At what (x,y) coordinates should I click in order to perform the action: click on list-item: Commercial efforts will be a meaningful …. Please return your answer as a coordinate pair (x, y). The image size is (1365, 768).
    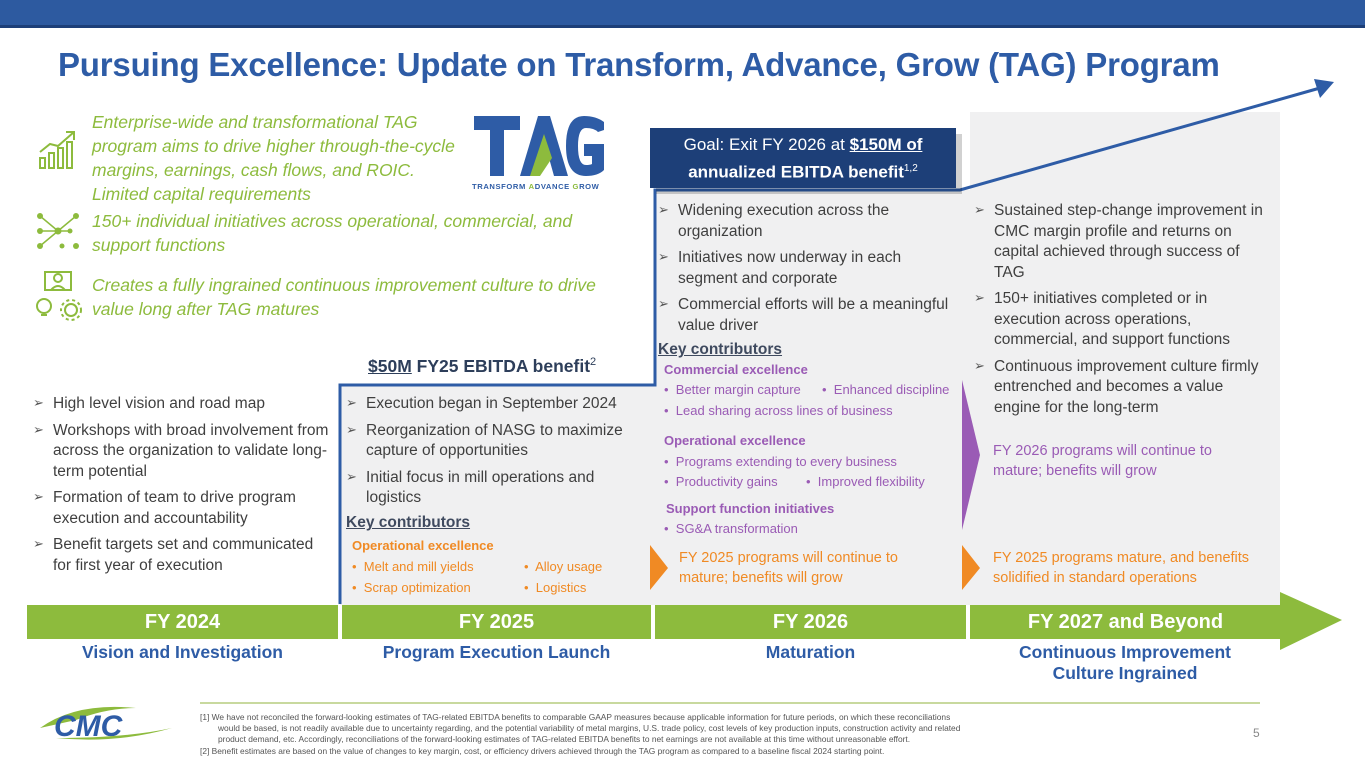
    Looking at the image, I should click on (808, 315).